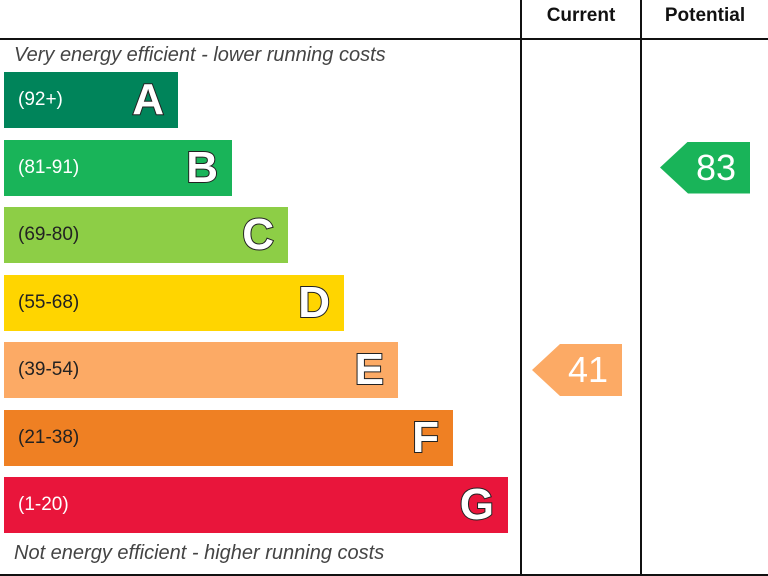  I want to click on potential-column-left-border, so click(641, 288).